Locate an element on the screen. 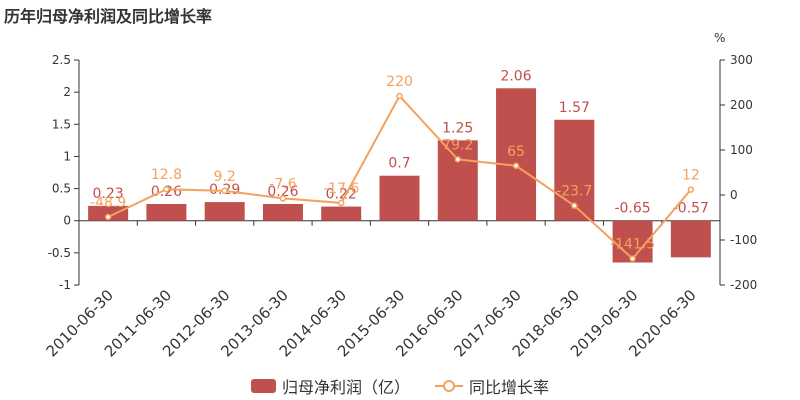 This screenshot has height=400, width=800. legend-bar-swatch is located at coordinates (263, 386).